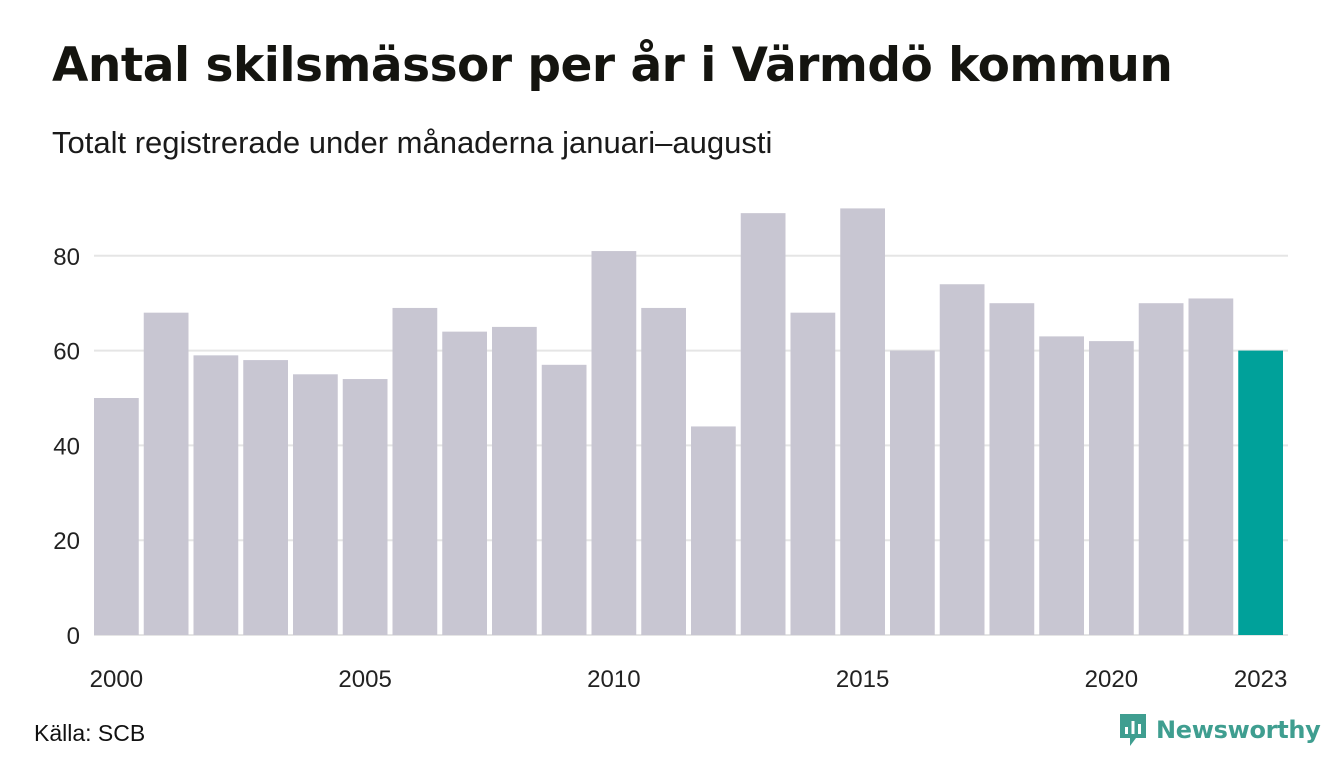 The width and height of the screenshot is (1340, 780). I want to click on bar-2020, so click(1111, 488).